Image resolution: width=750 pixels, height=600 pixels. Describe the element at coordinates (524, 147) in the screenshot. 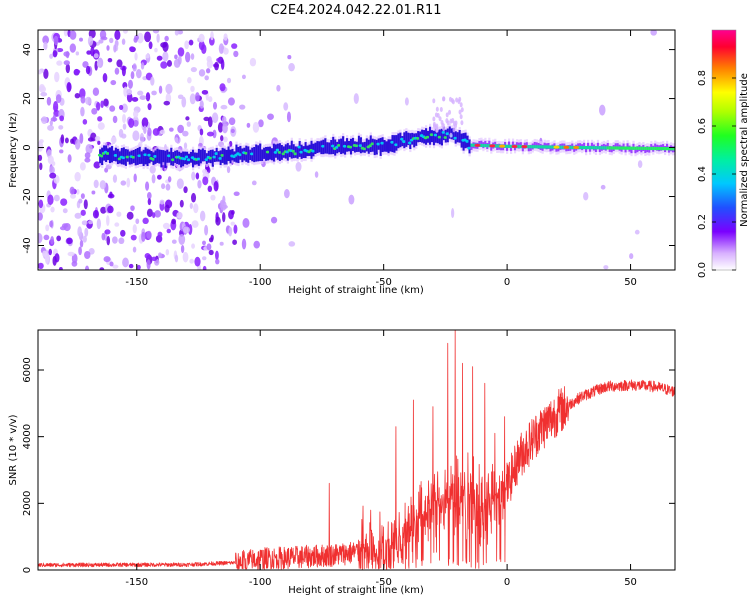

I see `signal-hotspot` at that location.